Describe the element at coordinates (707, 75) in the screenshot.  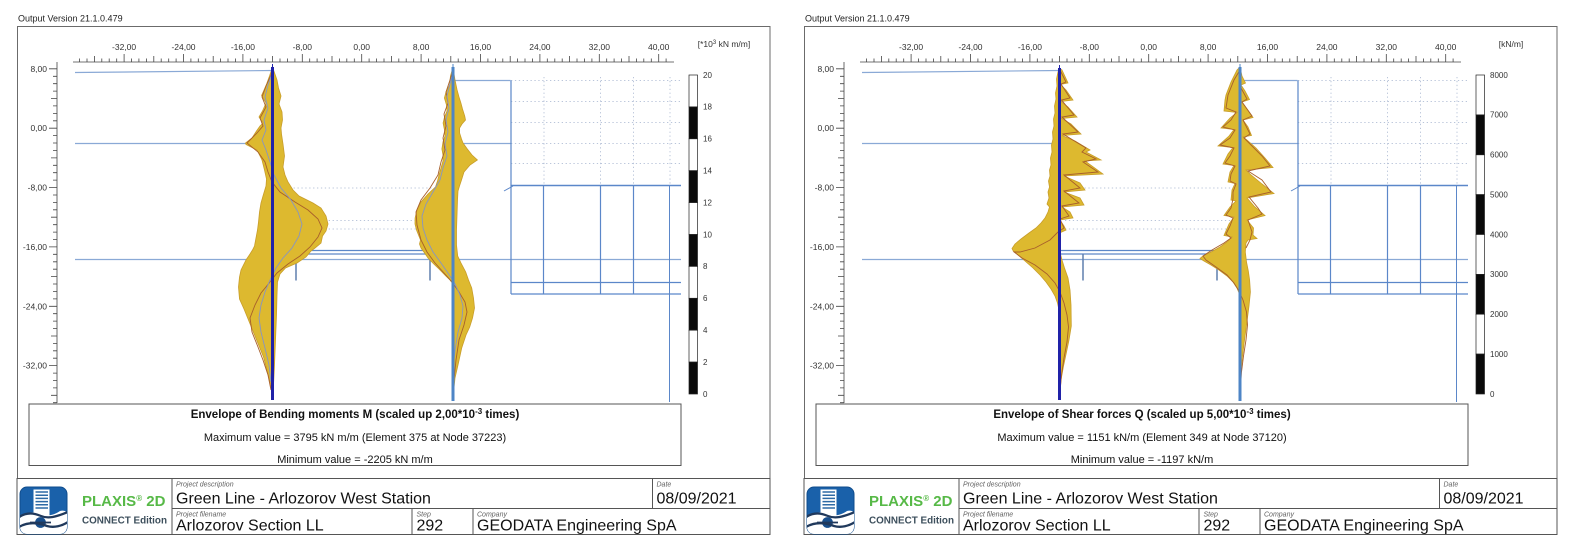
I see `svg-text: 20` at that location.